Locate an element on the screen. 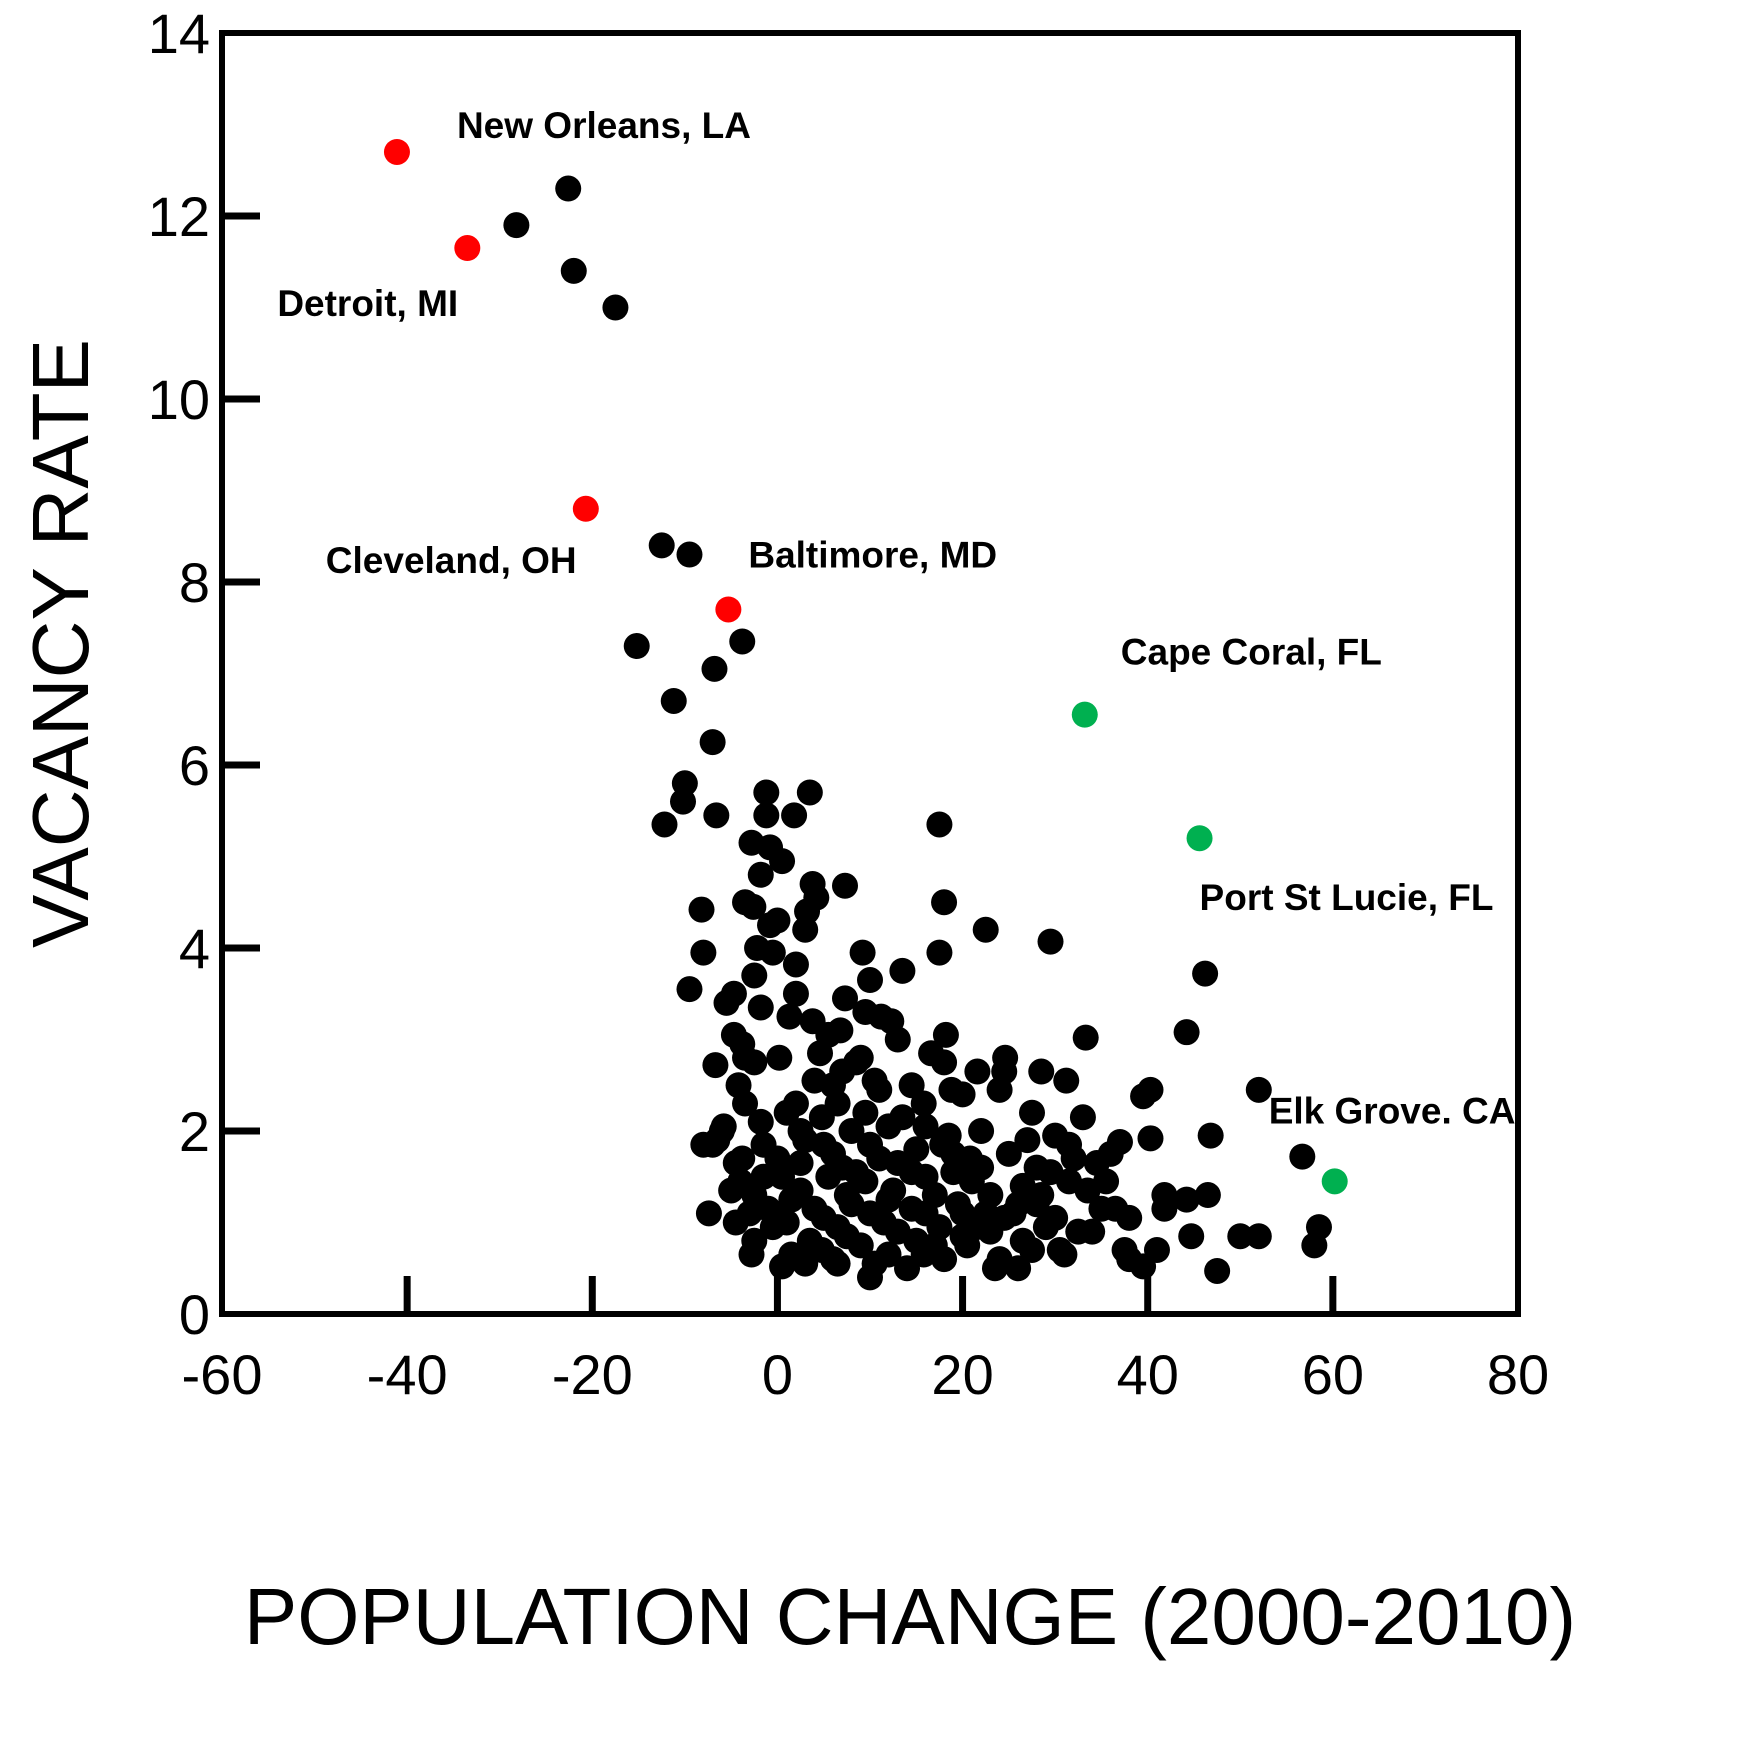 This screenshot has width=1751, height=1741. y-tick-label: 6 is located at coordinates (194, 765).